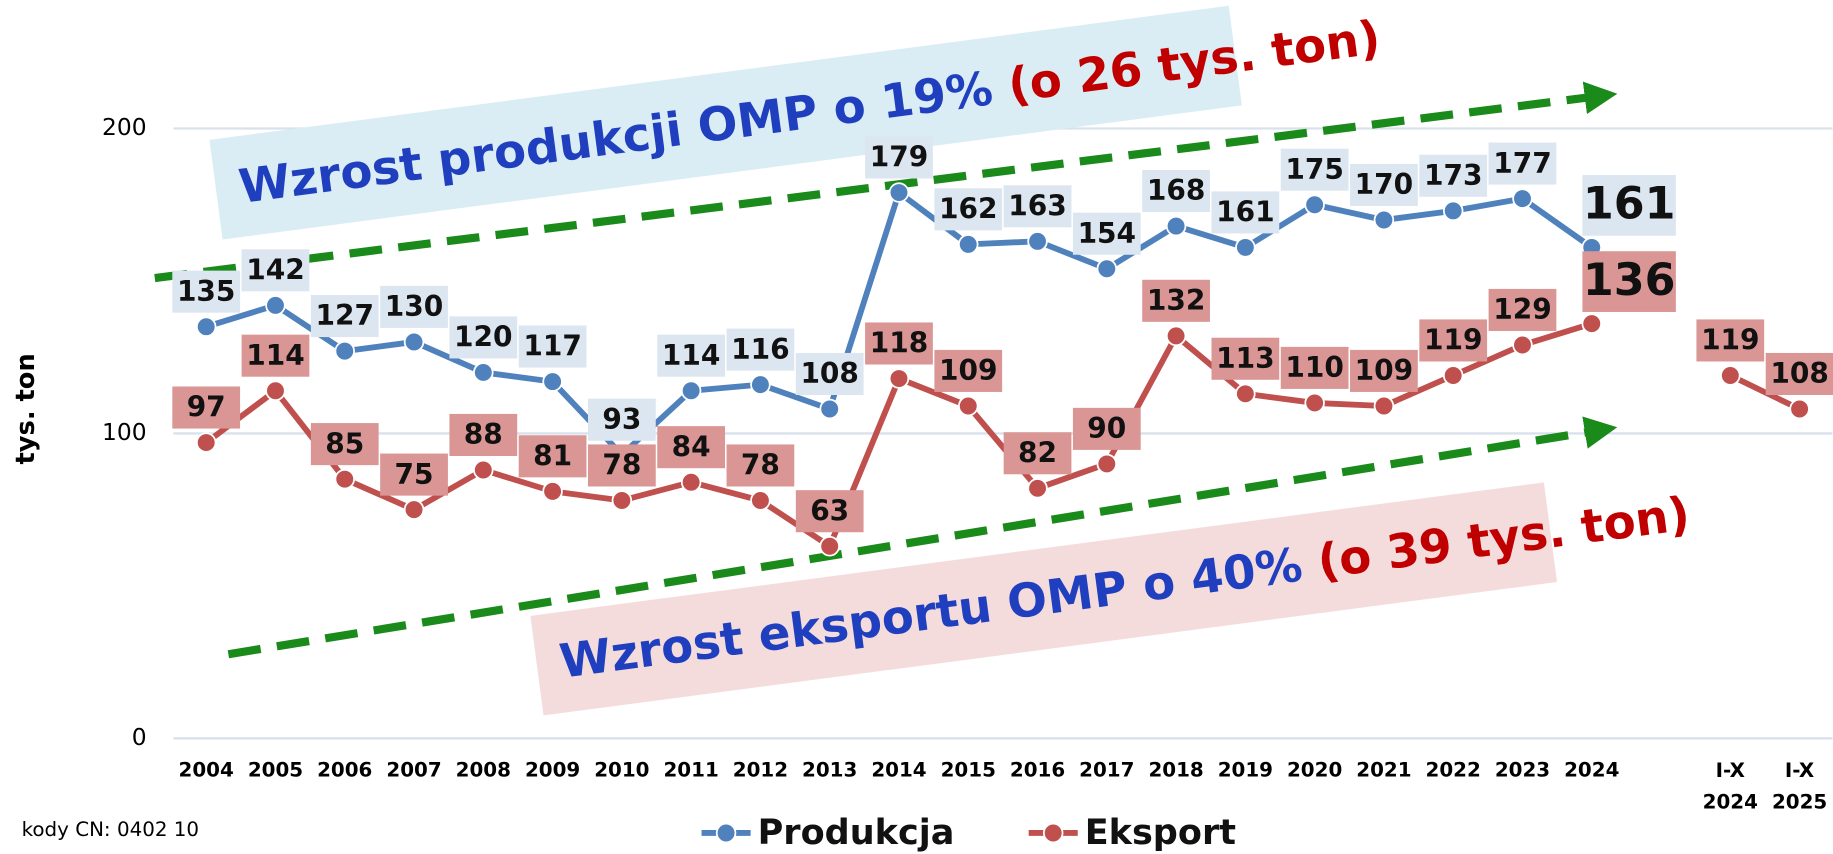 This screenshot has height=854, width=1833. Describe the element at coordinates (110, 829) in the screenshot. I see `footnote: kody CN: 0402 10` at that location.